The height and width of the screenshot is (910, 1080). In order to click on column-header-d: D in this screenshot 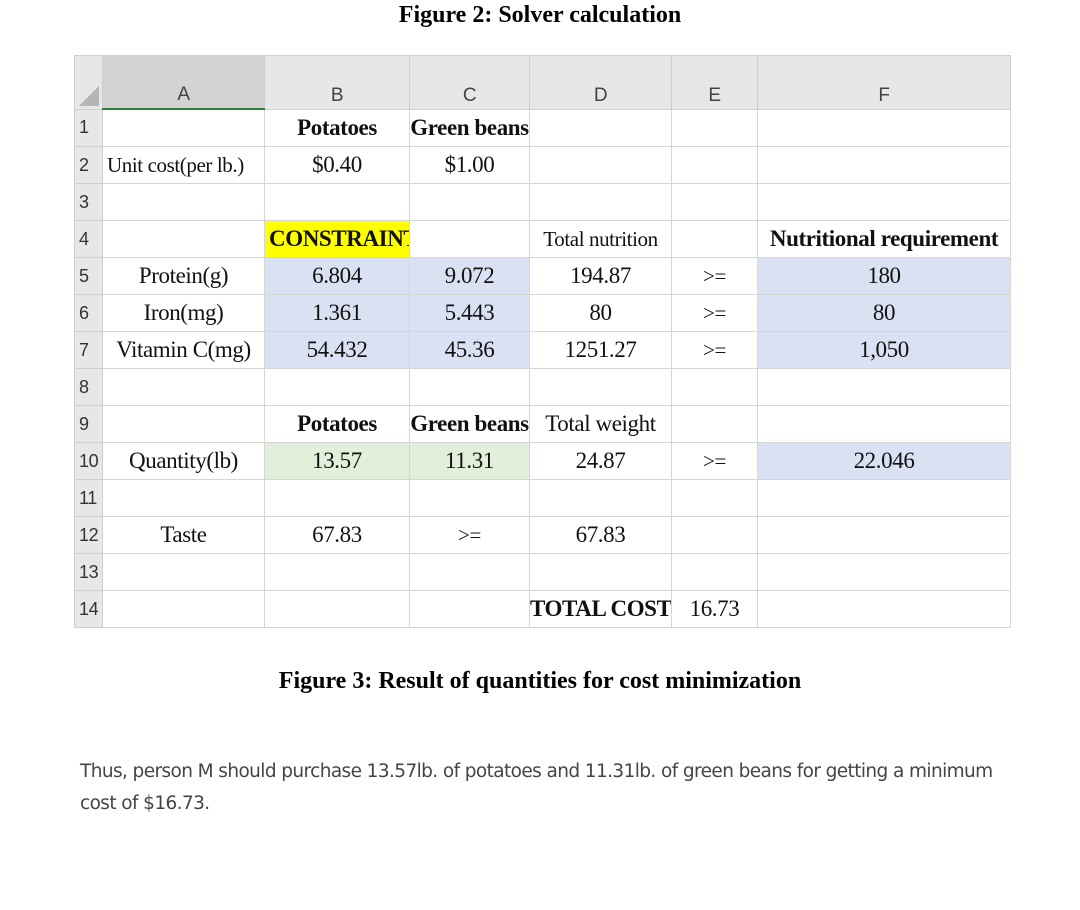, I will do `click(600, 82)`.